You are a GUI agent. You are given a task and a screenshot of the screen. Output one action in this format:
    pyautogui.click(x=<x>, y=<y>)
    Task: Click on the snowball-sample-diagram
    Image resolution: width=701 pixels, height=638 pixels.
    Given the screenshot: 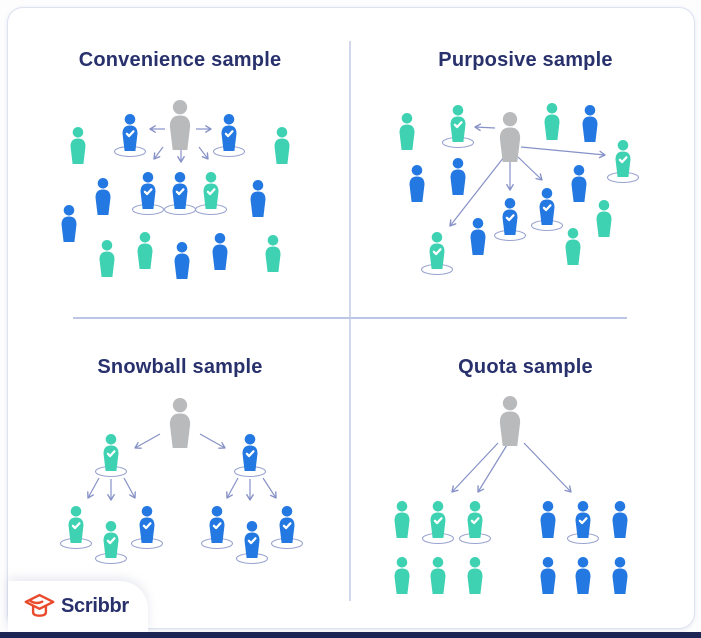 What is the action you would take?
    pyautogui.click(x=181, y=481)
    